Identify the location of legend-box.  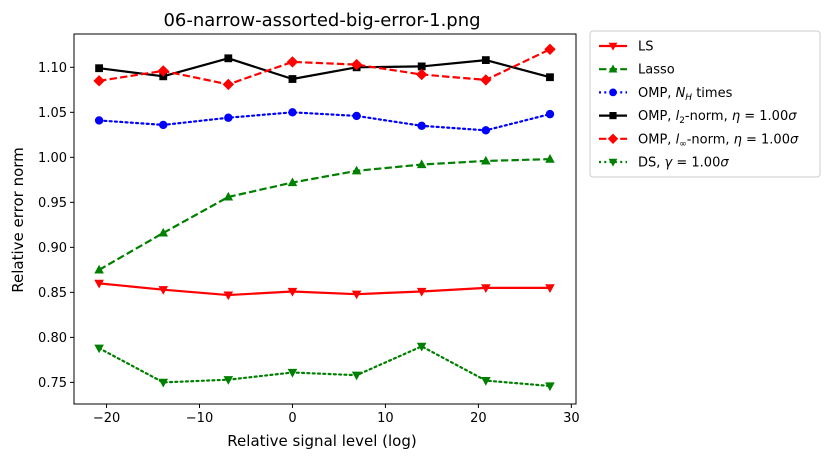
(705, 104).